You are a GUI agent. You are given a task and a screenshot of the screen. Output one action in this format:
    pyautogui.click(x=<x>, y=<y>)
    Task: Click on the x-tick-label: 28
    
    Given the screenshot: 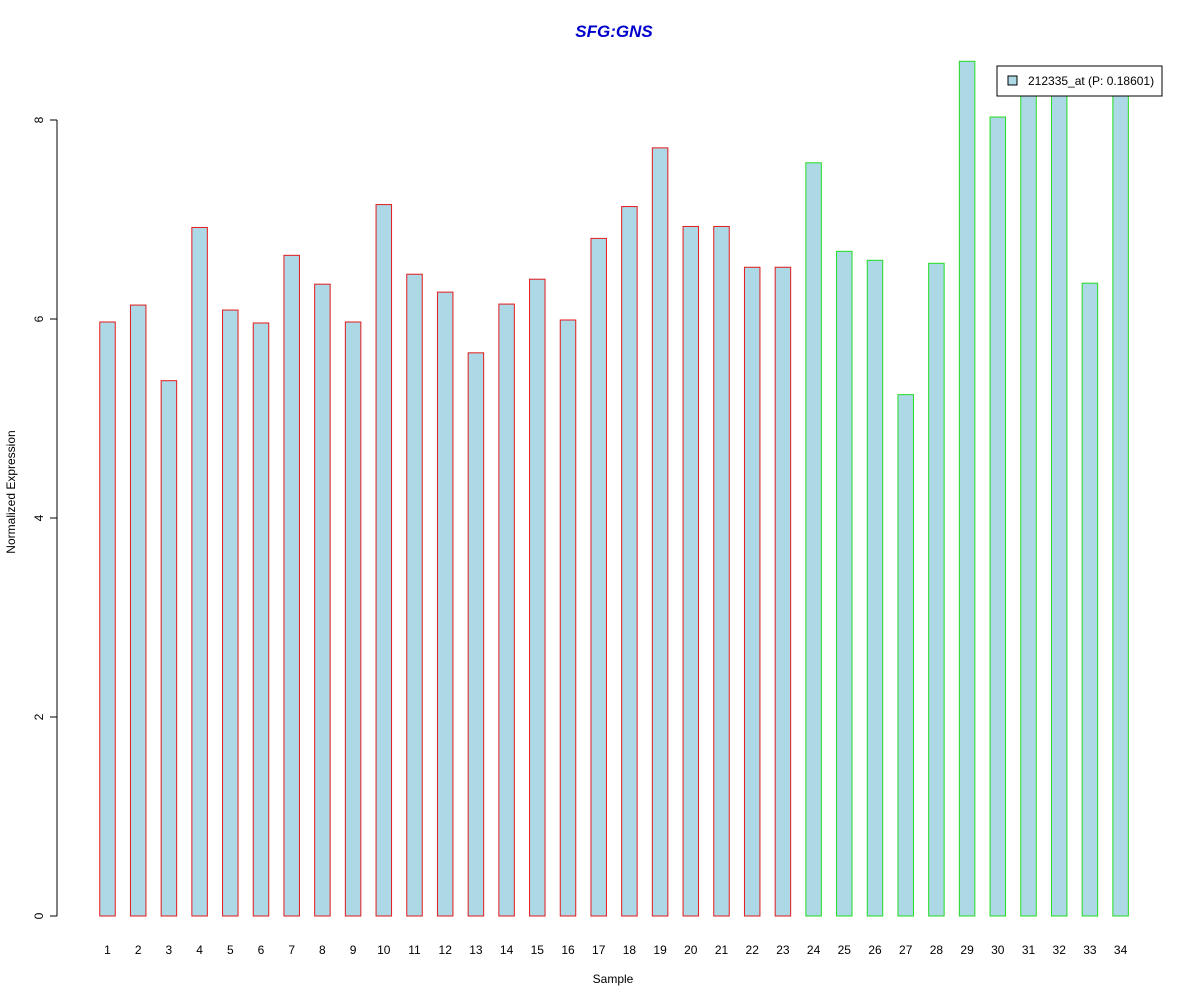 What is the action you would take?
    pyautogui.click(x=937, y=950)
    